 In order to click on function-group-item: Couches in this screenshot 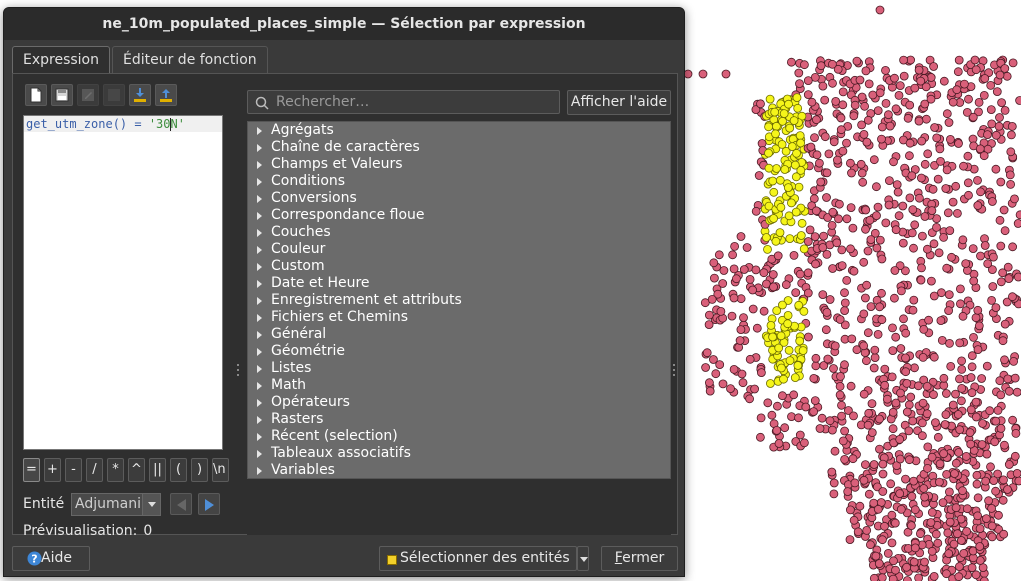, I will do `click(459, 232)`.